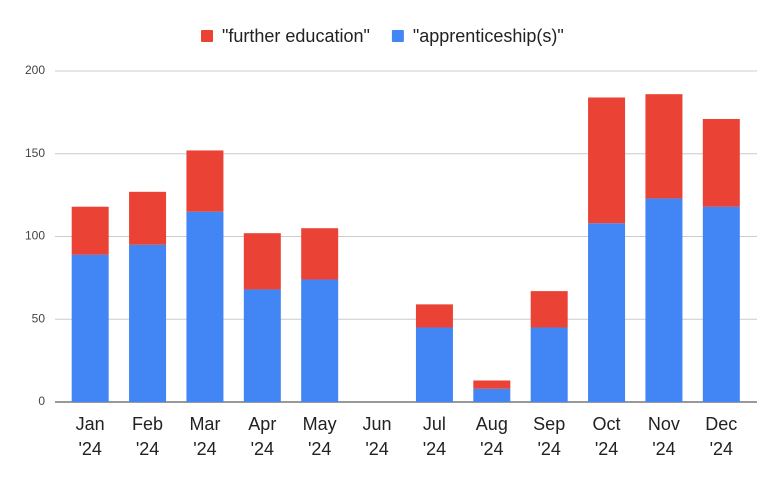  I want to click on legend-label: "further education", so click(296, 36).